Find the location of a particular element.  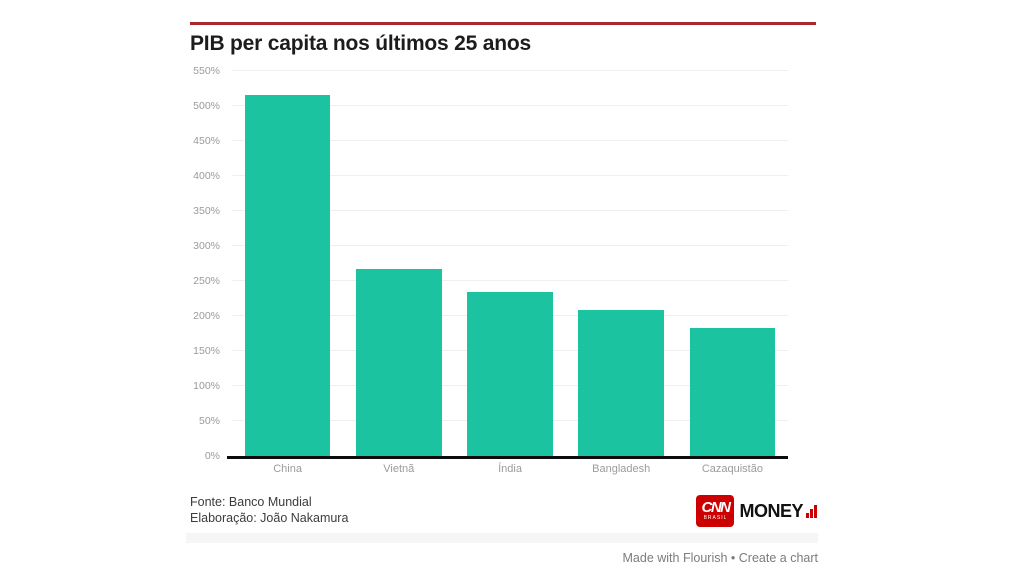

cnn-money-logo: CNN BRASIL MONEY is located at coordinates (757, 511).